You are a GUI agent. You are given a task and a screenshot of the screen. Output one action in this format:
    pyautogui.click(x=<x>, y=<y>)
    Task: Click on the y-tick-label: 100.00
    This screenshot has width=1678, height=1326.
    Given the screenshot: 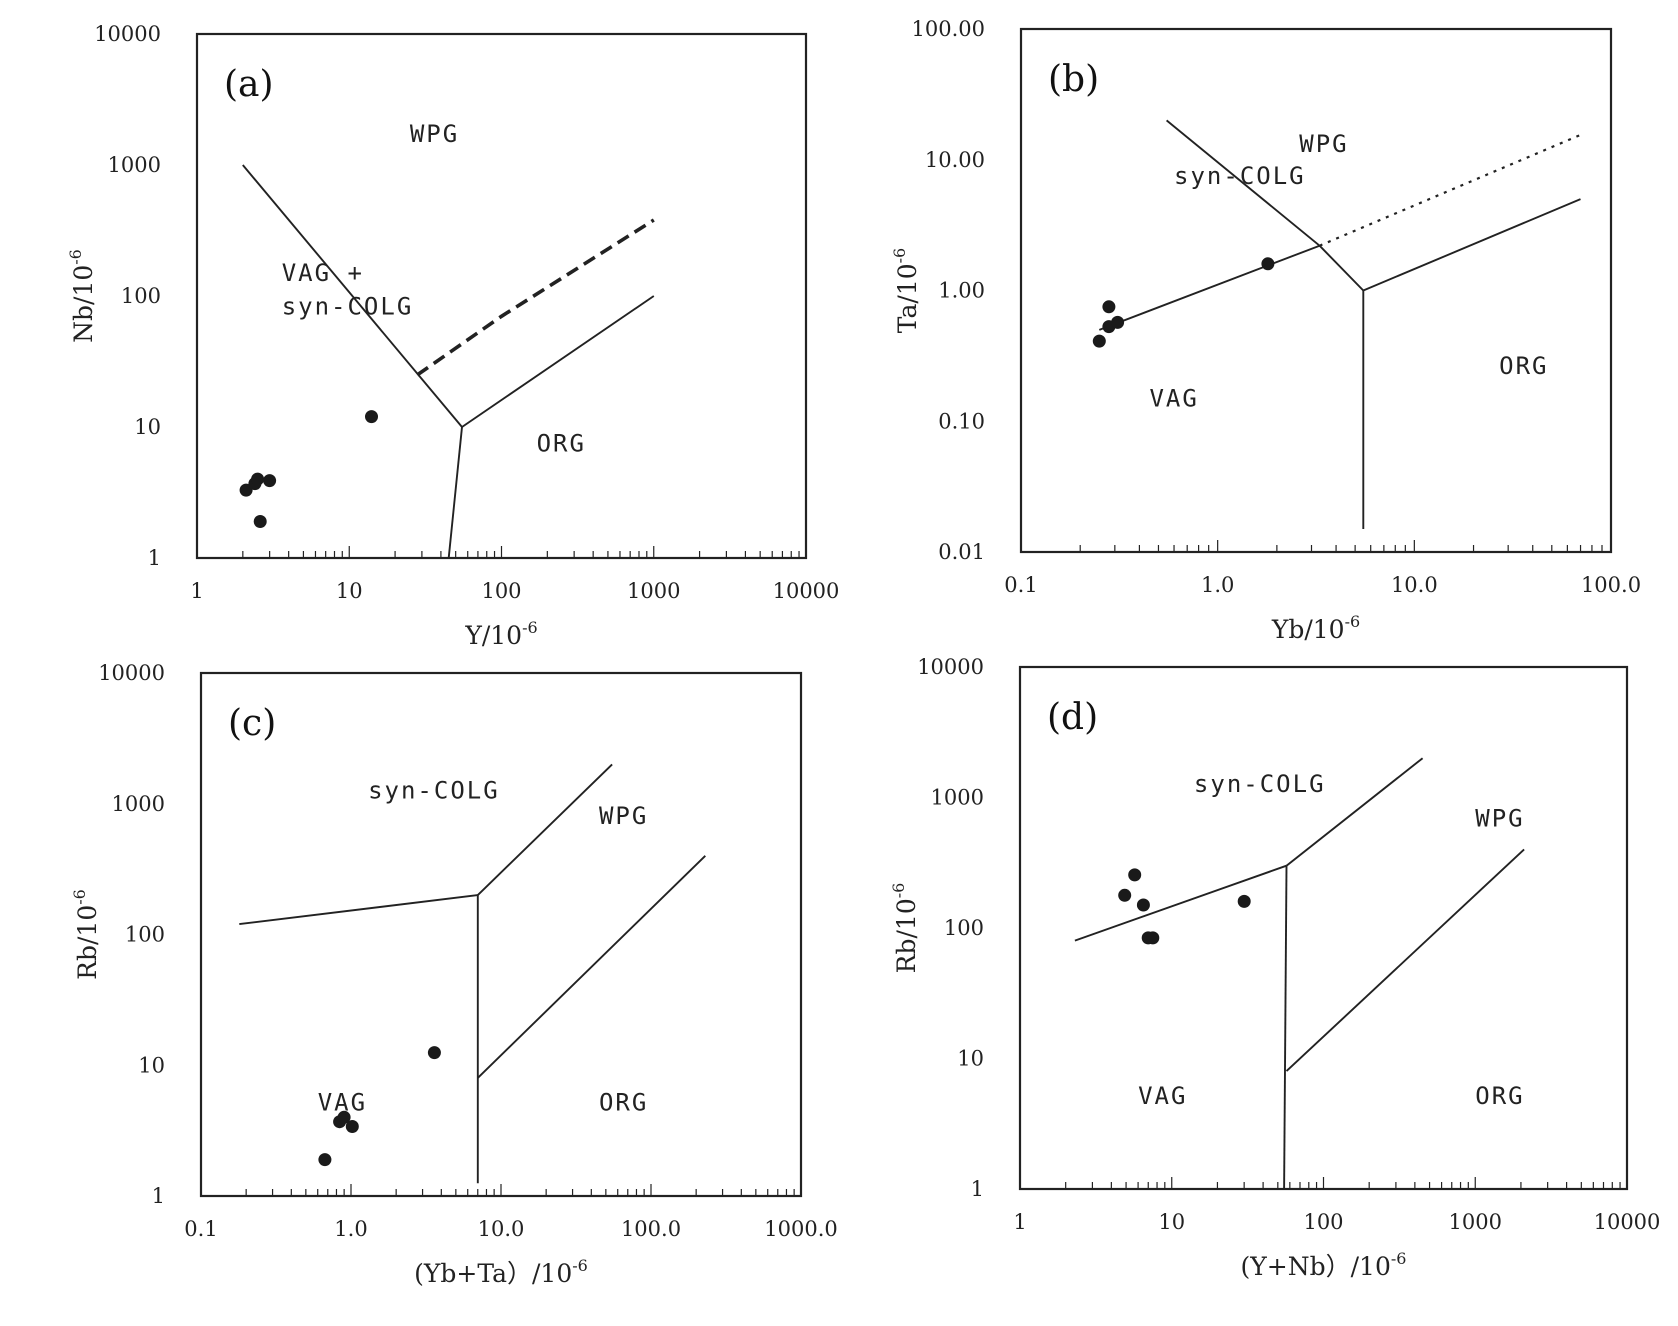 What is the action you would take?
    pyautogui.click(x=948, y=29)
    